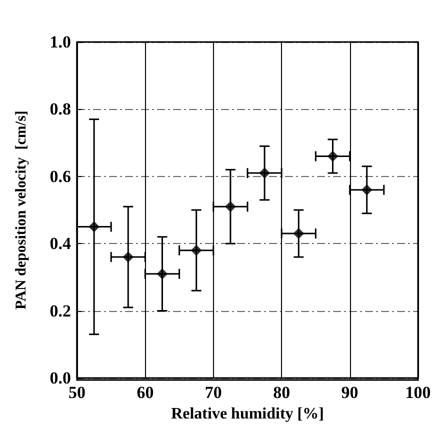 The image size is (443, 427). What do you see at coordinates (349, 392) in the screenshot?
I see `x-tick-label: 90` at bounding box center [349, 392].